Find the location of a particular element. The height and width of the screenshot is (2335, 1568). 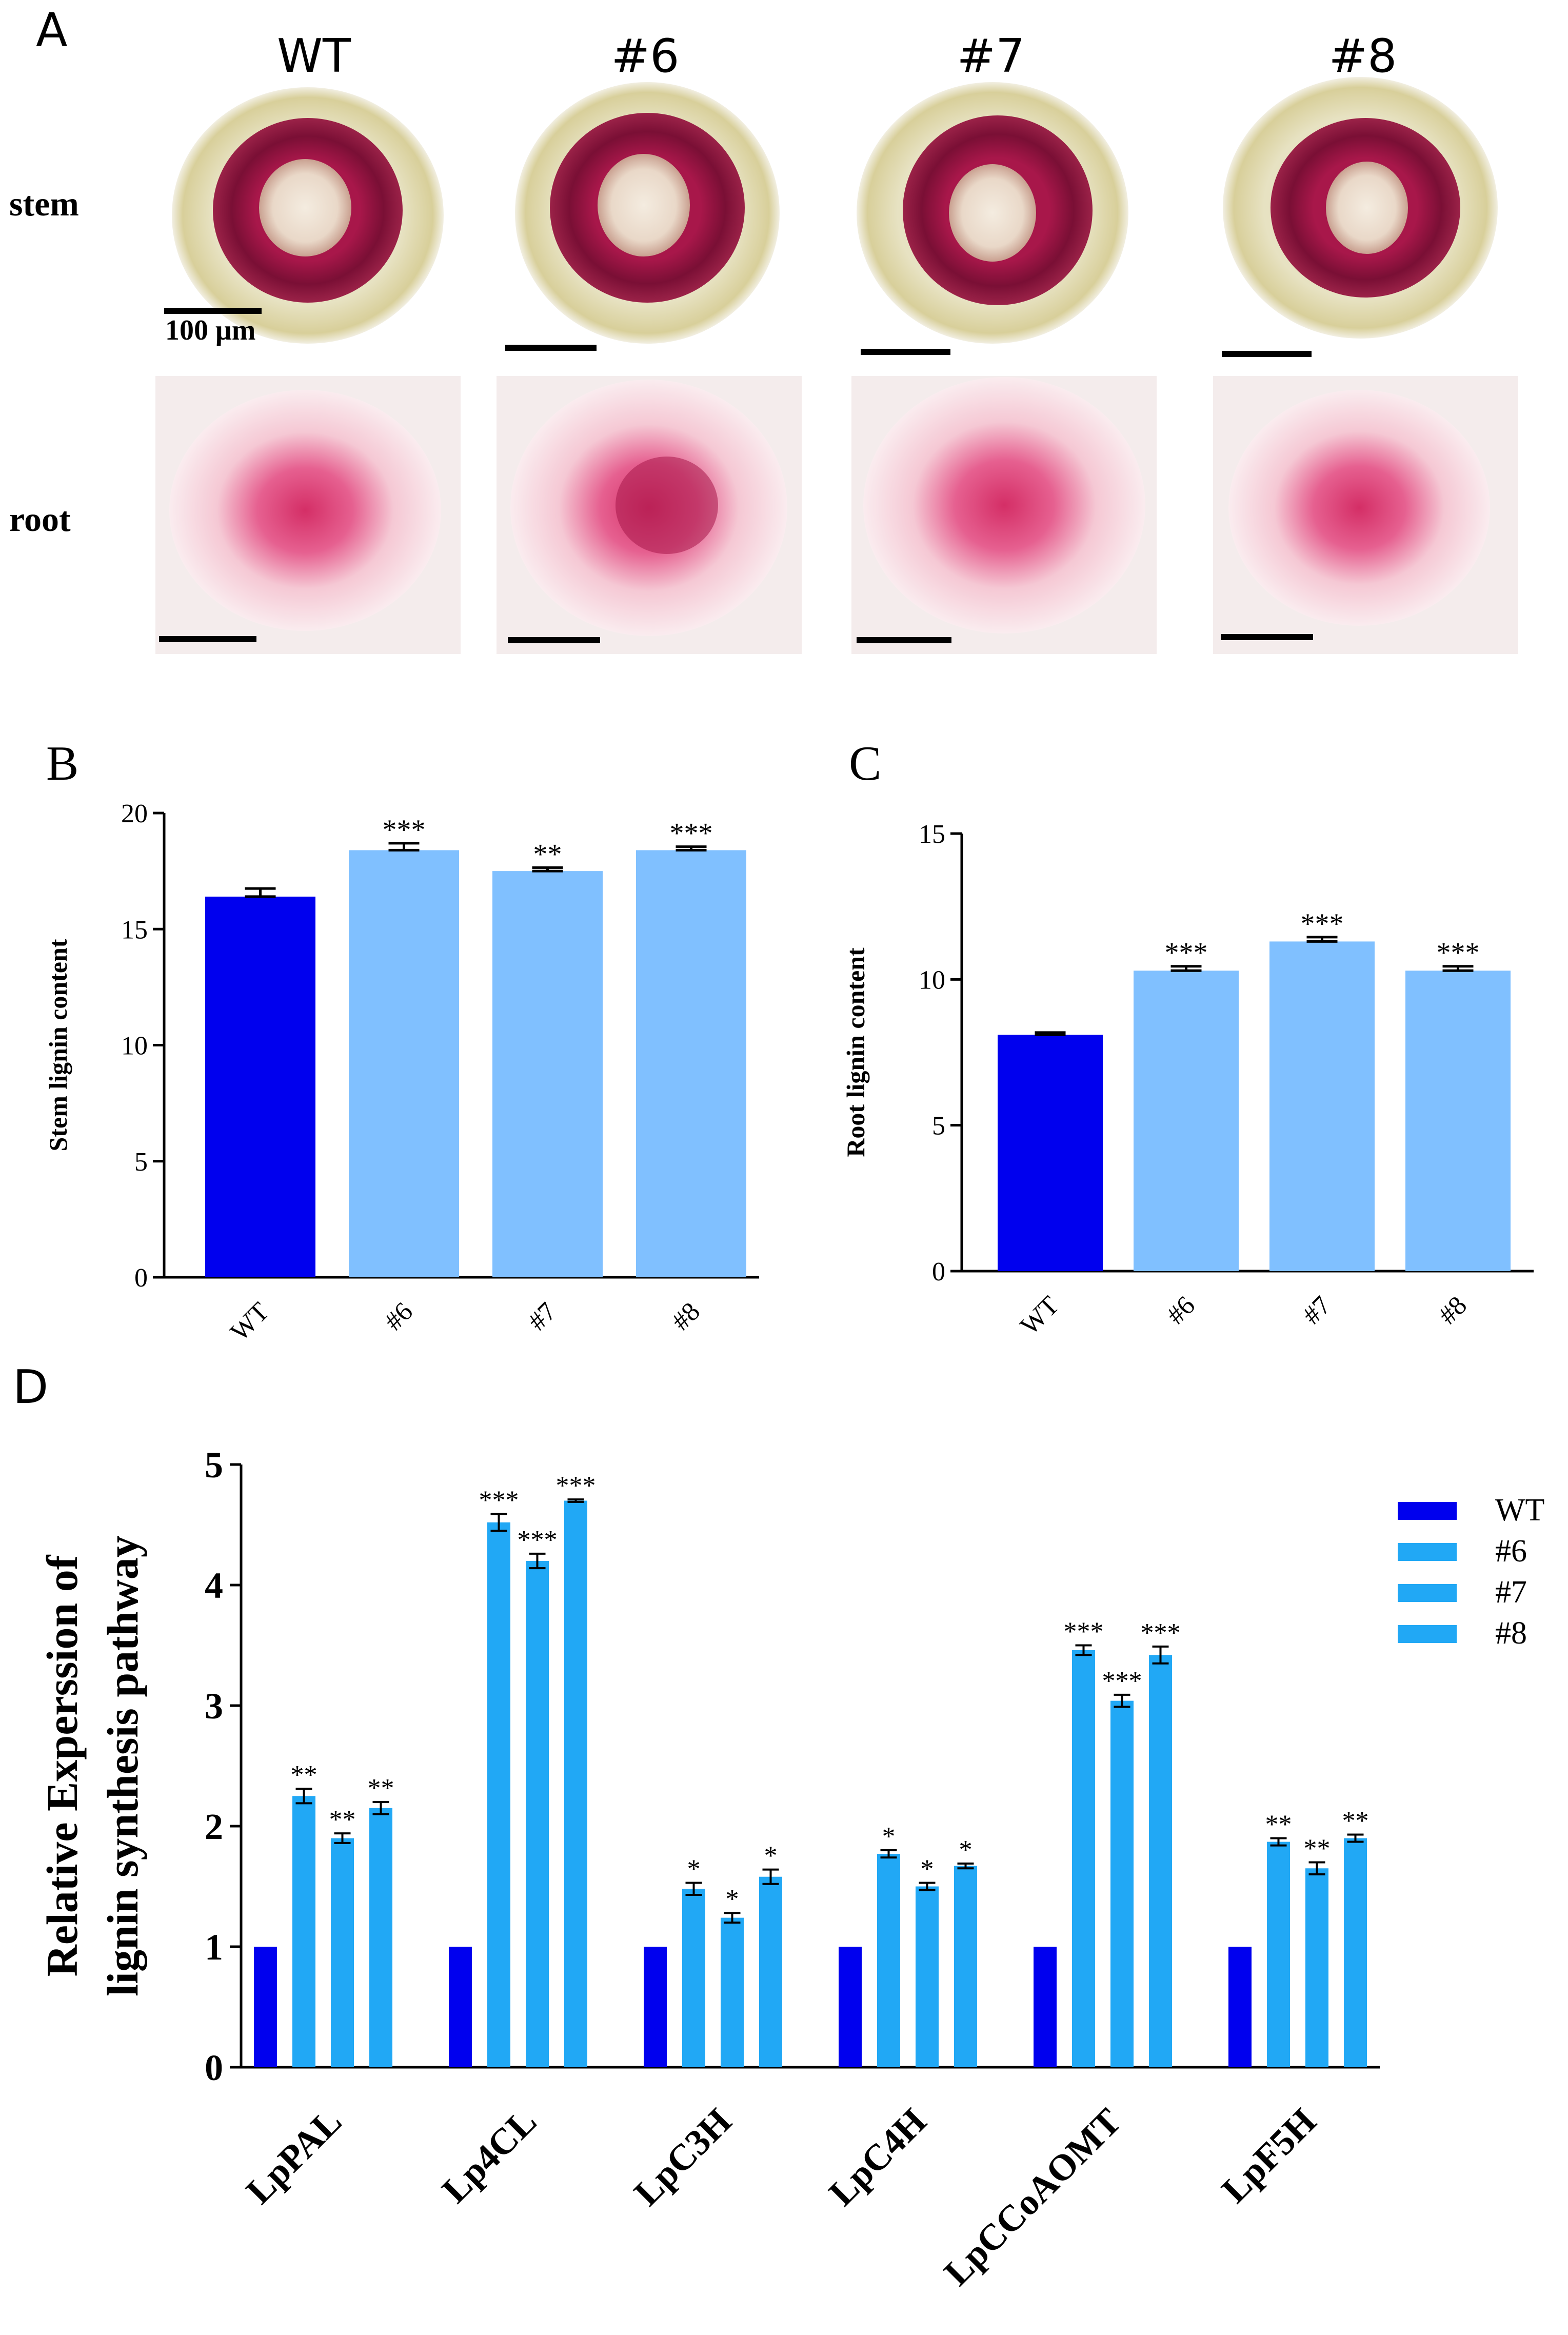

legend: WT #6 #7 #8 is located at coordinates (1471, 1572).